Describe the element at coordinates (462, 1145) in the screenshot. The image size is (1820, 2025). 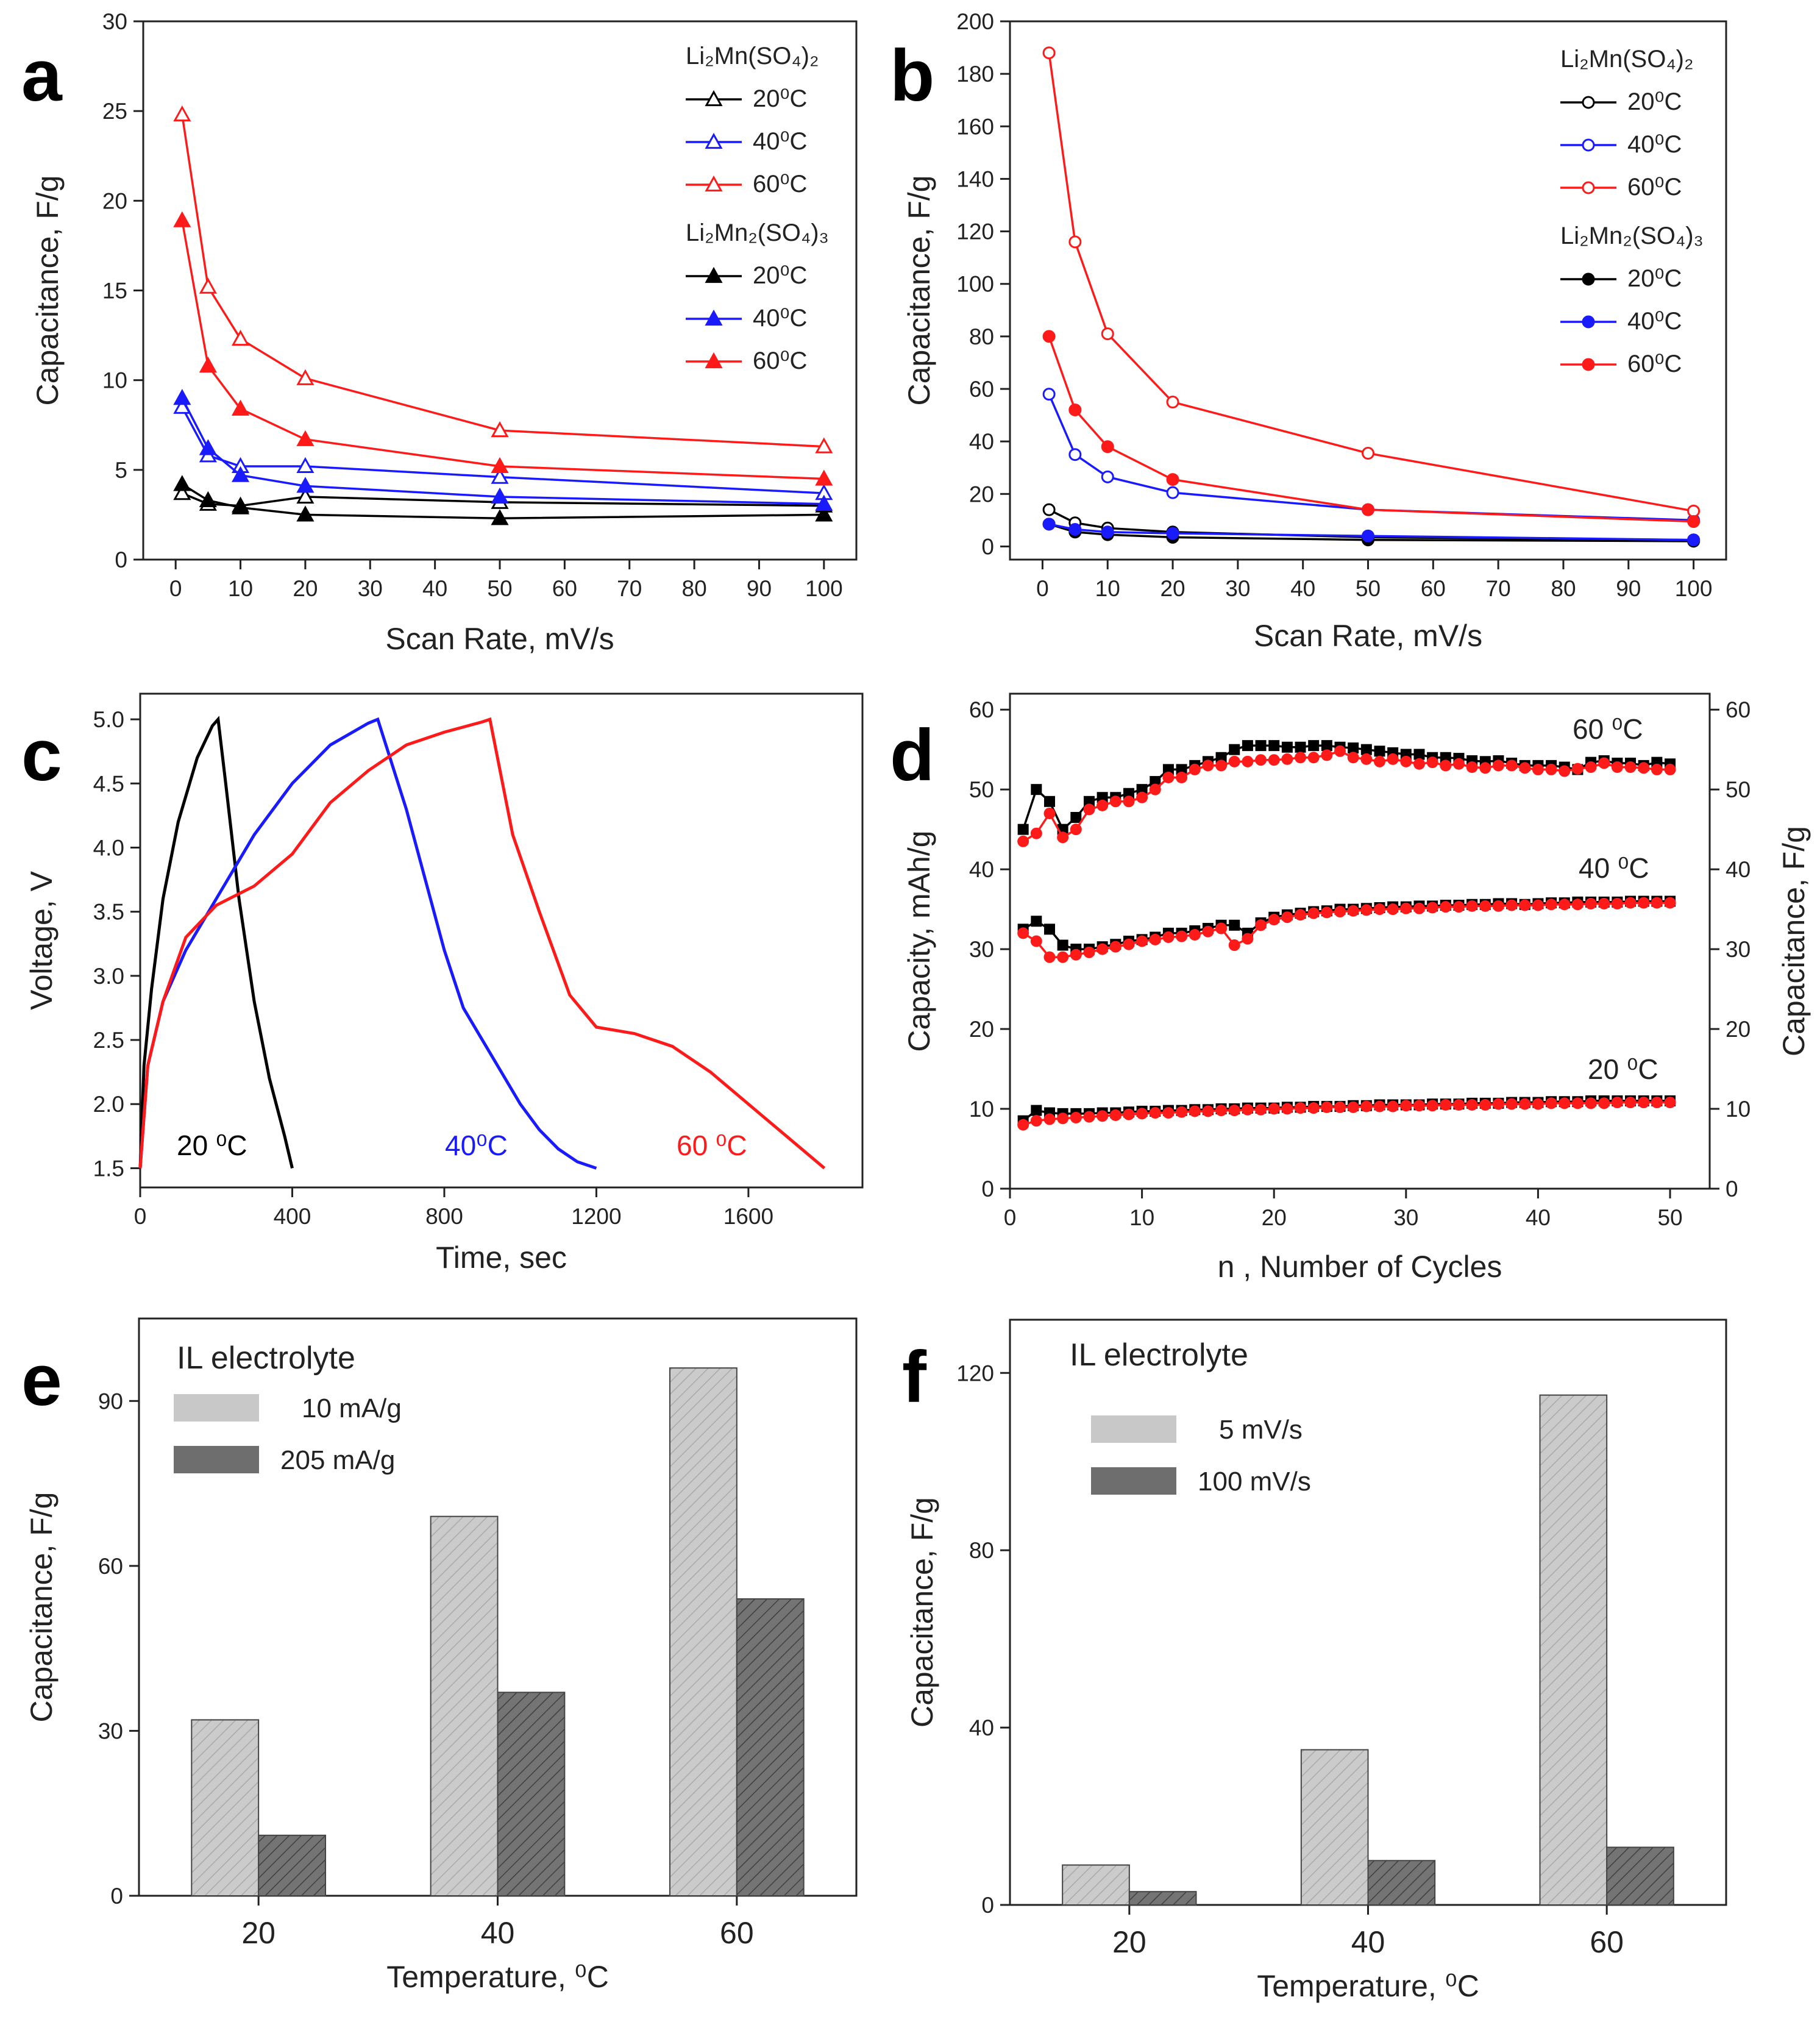
I see `annotations-c: 20 ⁰C 40⁰C 60 ⁰C` at that location.